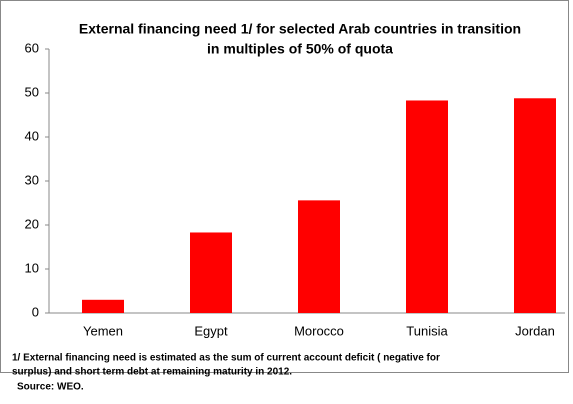  Describe the element at coordinates (32, 47) in the screenshot. I see `y-tick-label: 60` at that location.